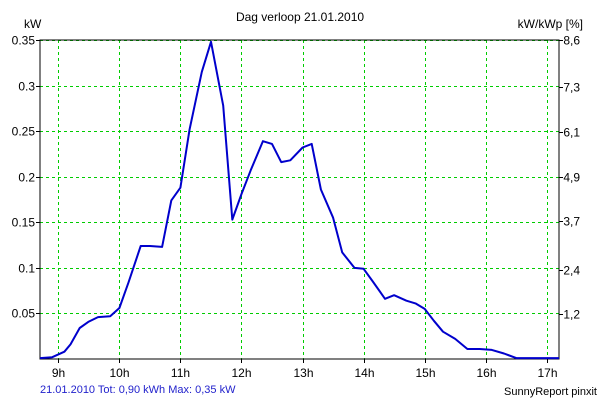 This screenshot has height=400, width=600. I want to click on y-right-axis-label: kW/kWp [%], so click(550, 24).